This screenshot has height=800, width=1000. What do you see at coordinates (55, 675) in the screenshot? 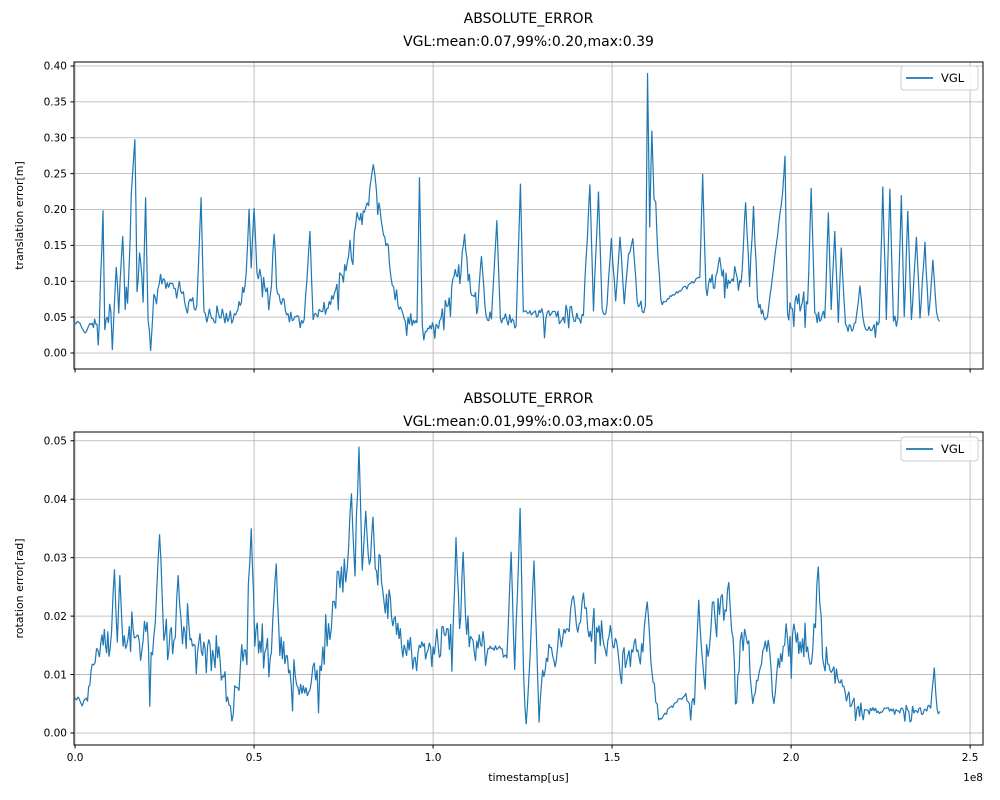
I see `y-tick-label: 0.01` at bounding box center [55, 675].